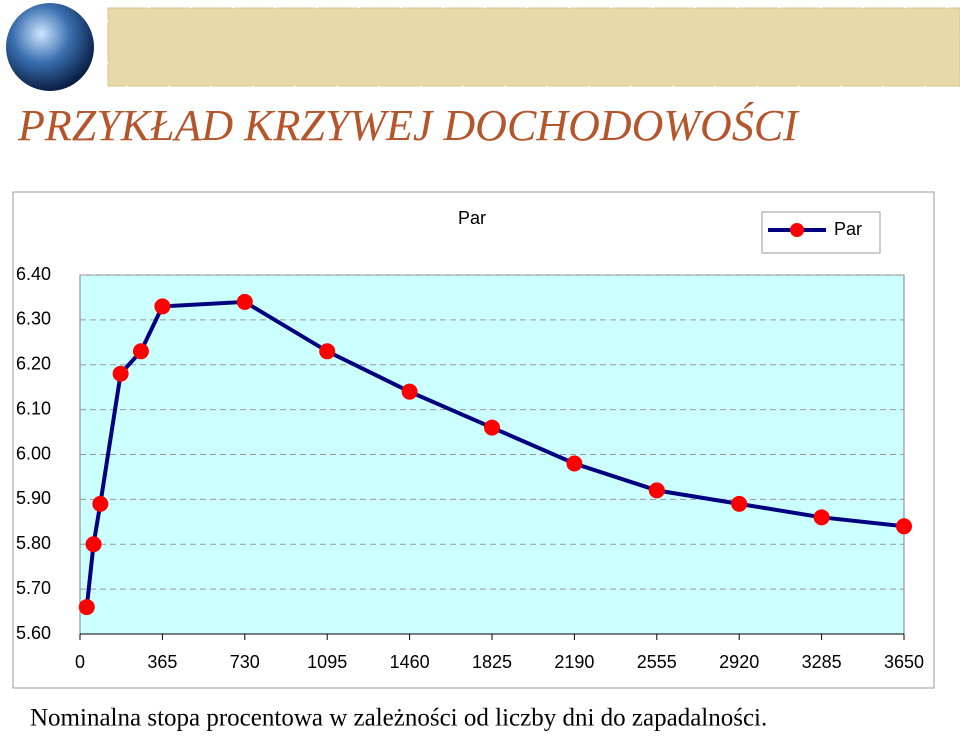  Describe the element at coordinates (33, 543) in the screenshot. I see `y-tick-label: 5.80` at that location.